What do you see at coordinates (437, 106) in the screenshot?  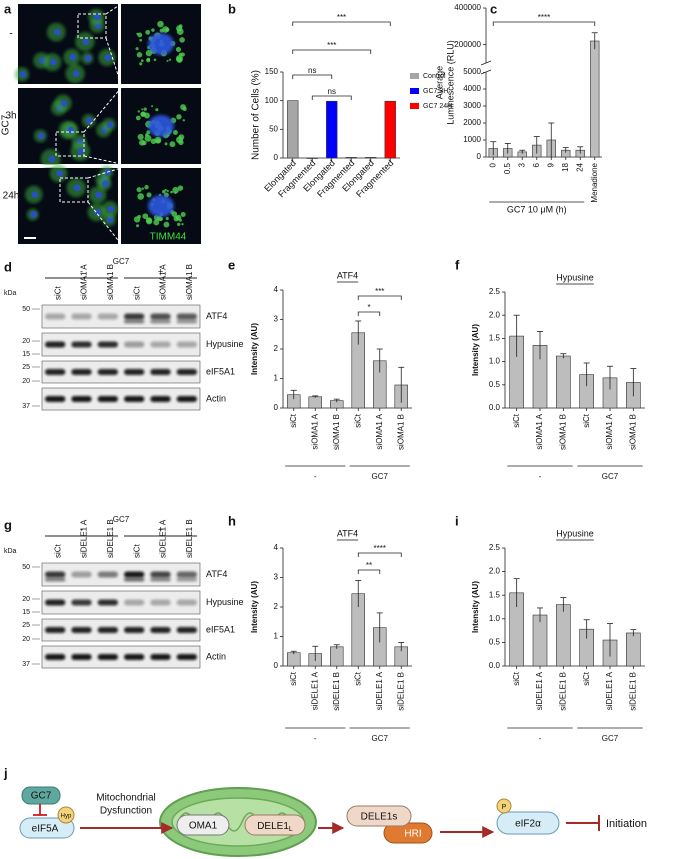 I see `legend-label: GC7 24H` at bounding box center [437, 106].